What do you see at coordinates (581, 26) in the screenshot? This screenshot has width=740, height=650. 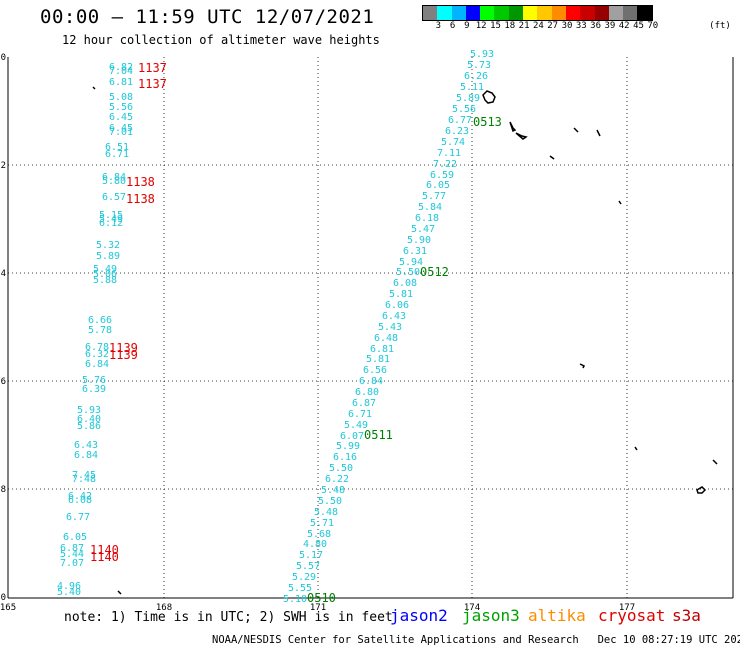 I see `legend-label: 33` at bounding box center [581, 26].